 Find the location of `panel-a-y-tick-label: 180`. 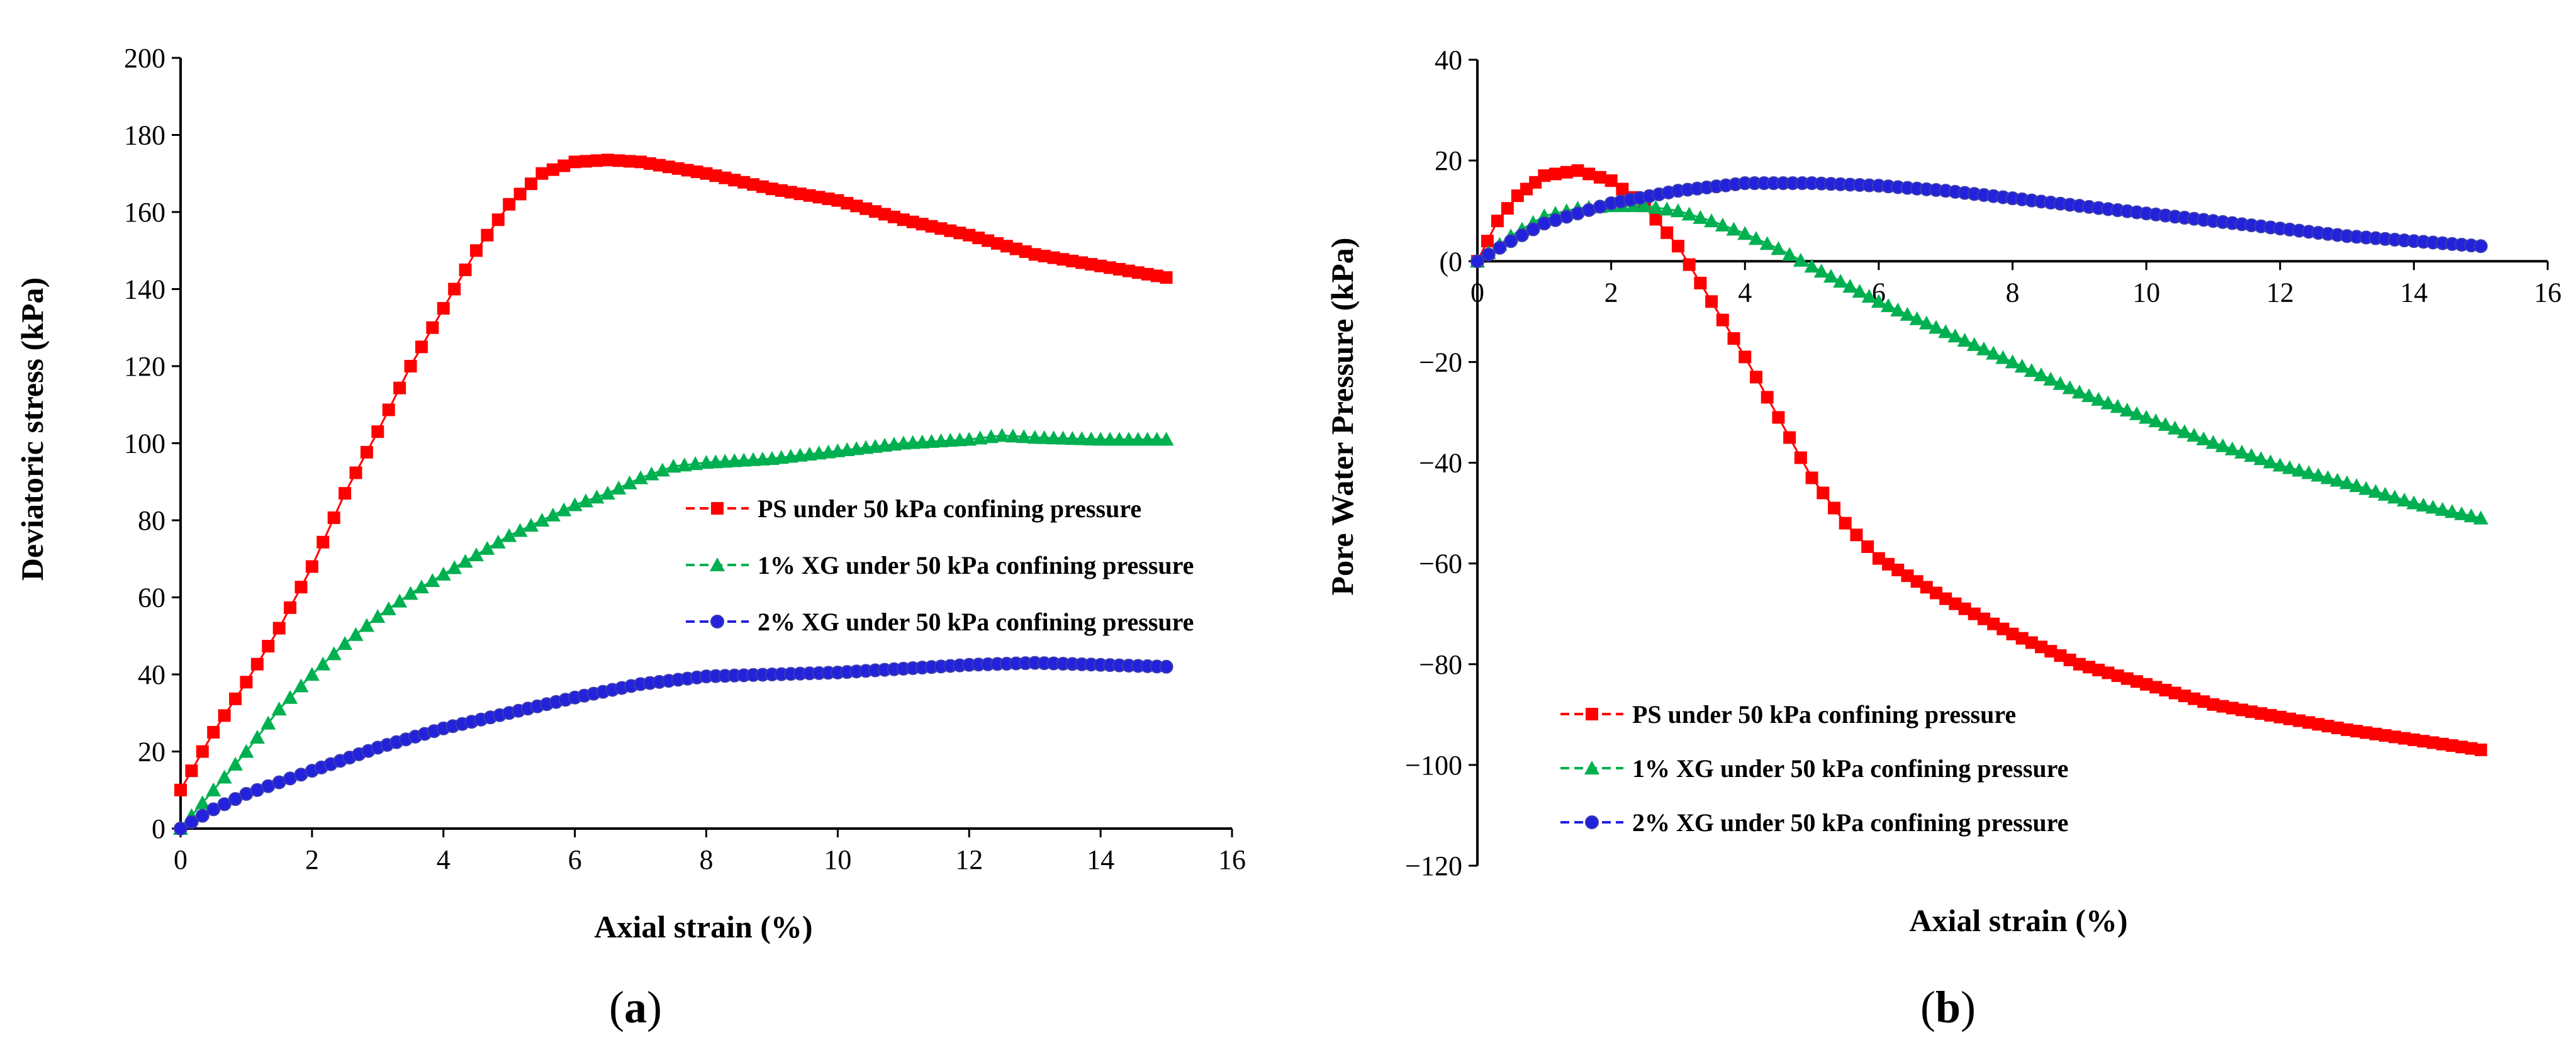

panel-a-y-tick-label: 180 is located at coordinates (144, 135).